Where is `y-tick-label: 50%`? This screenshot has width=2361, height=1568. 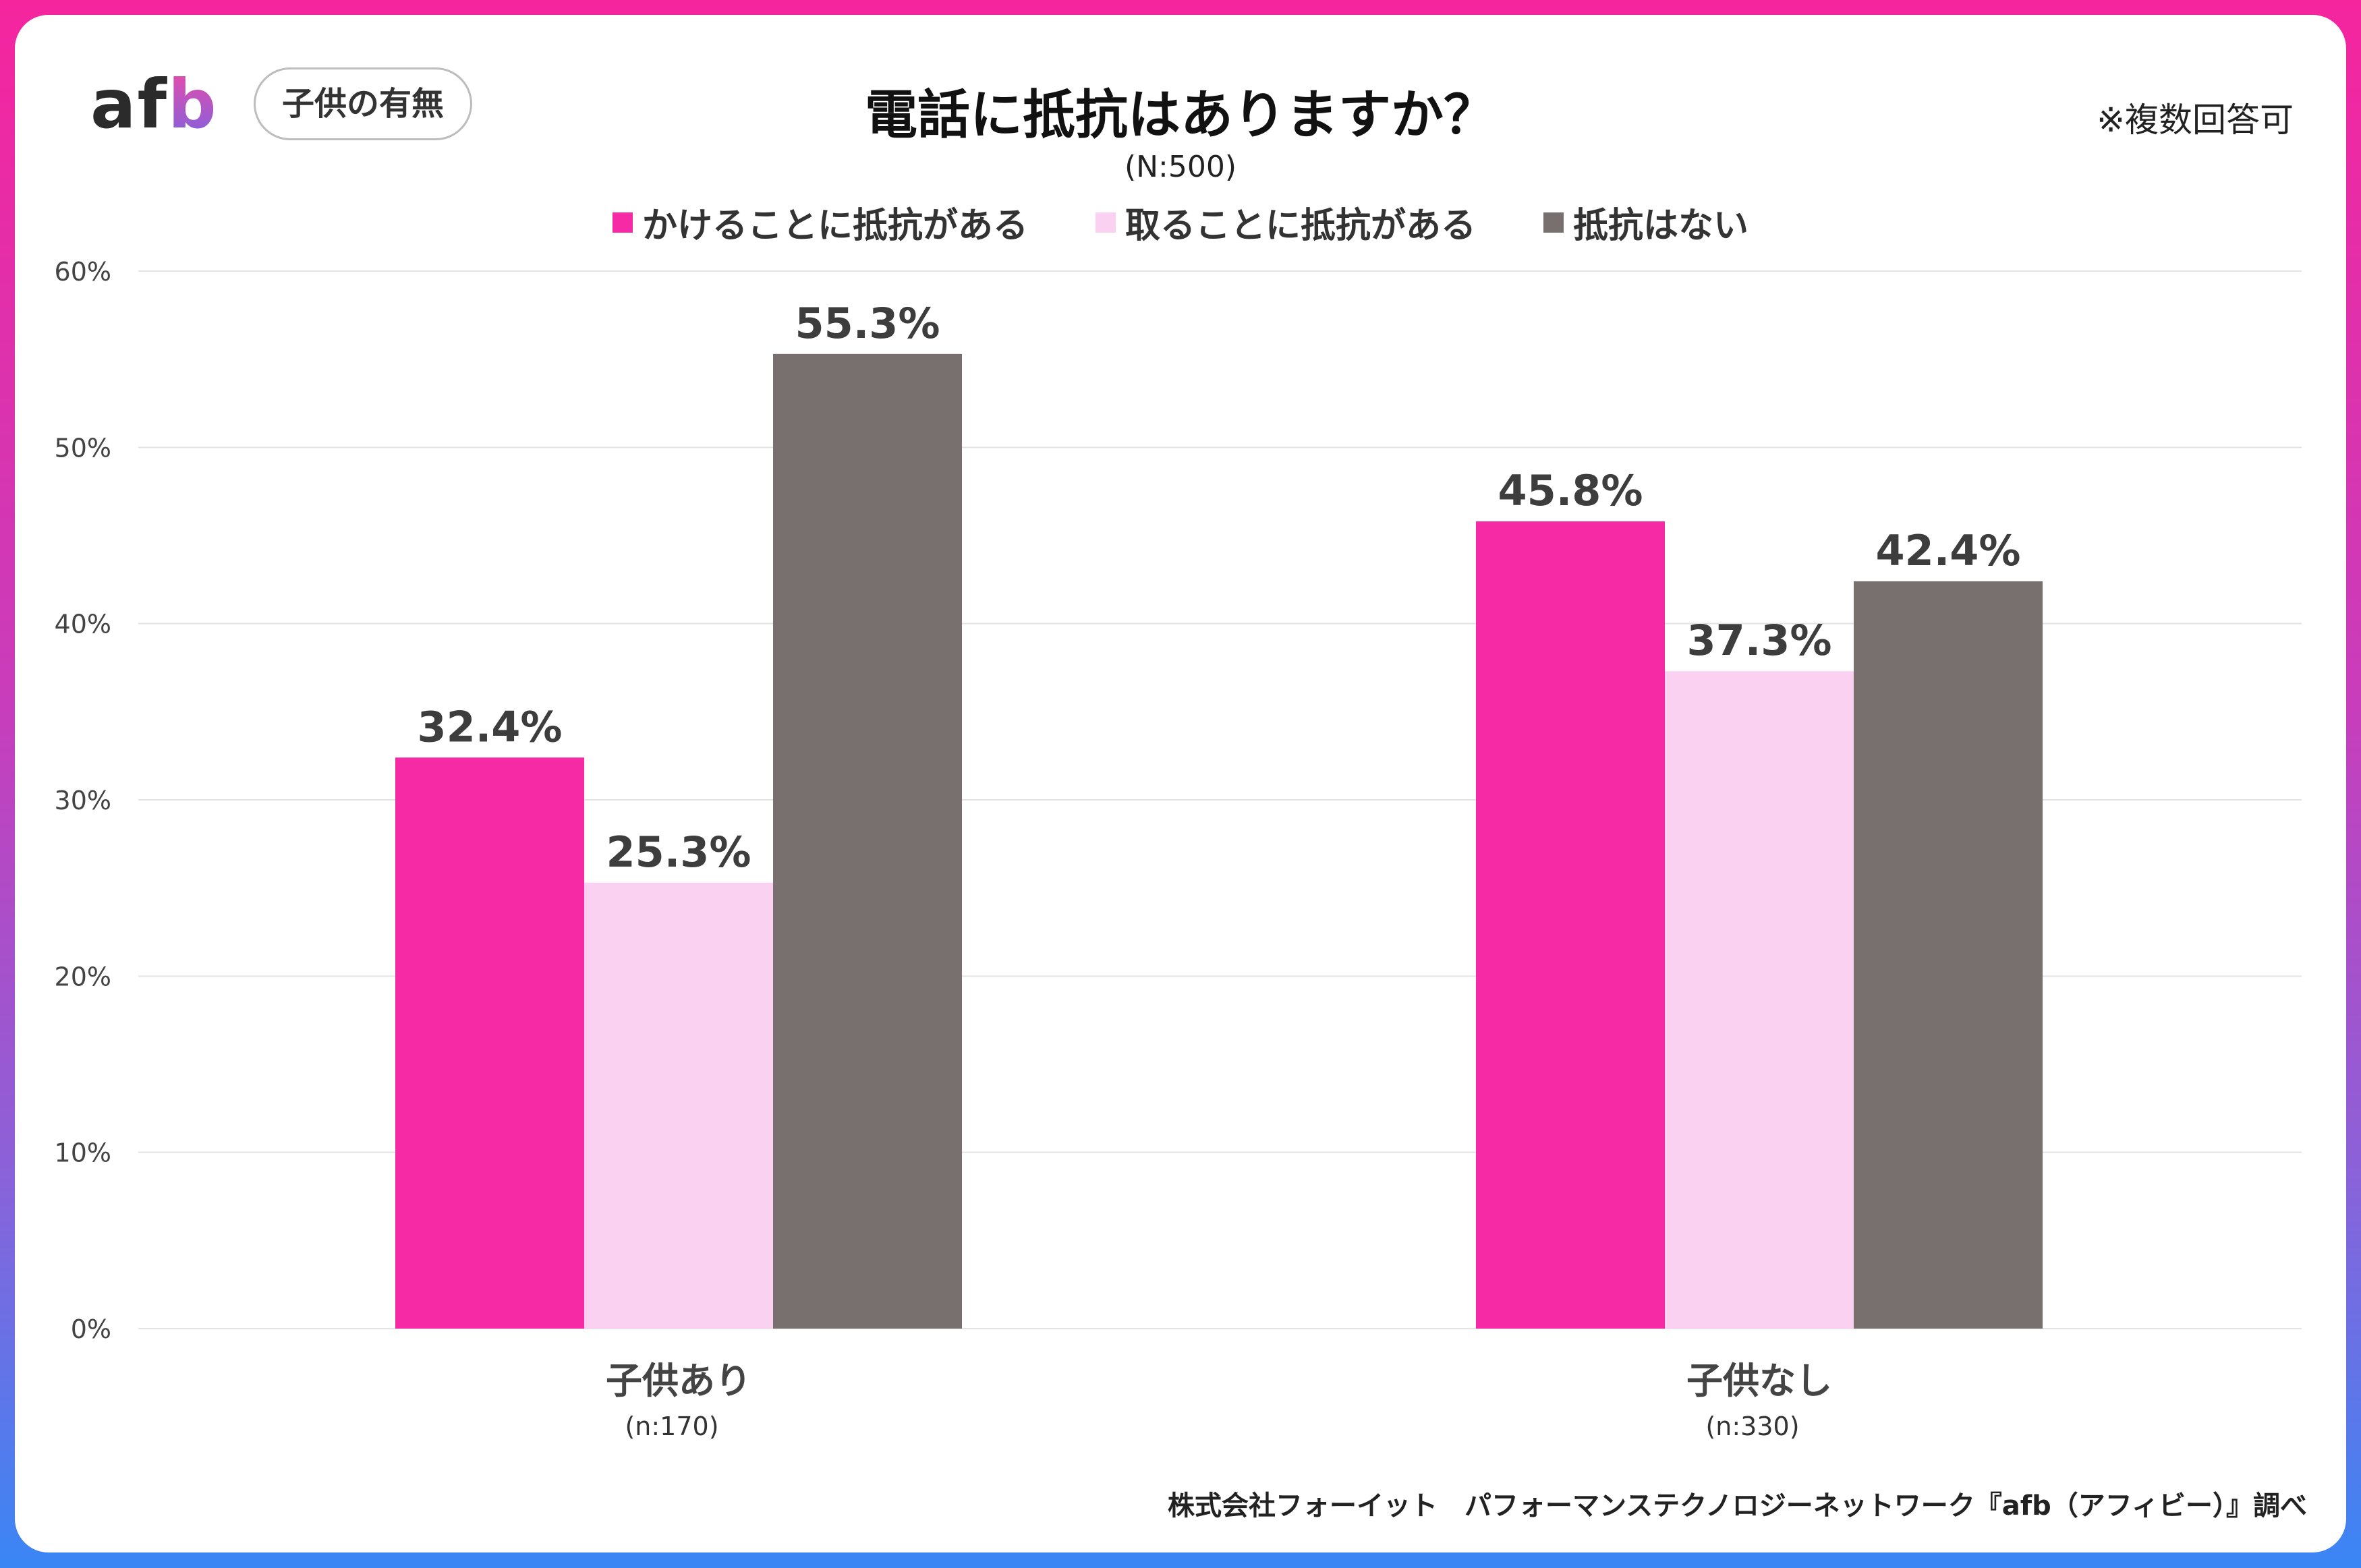 y-tick-label: 50% is located at coordinates (83, 448).